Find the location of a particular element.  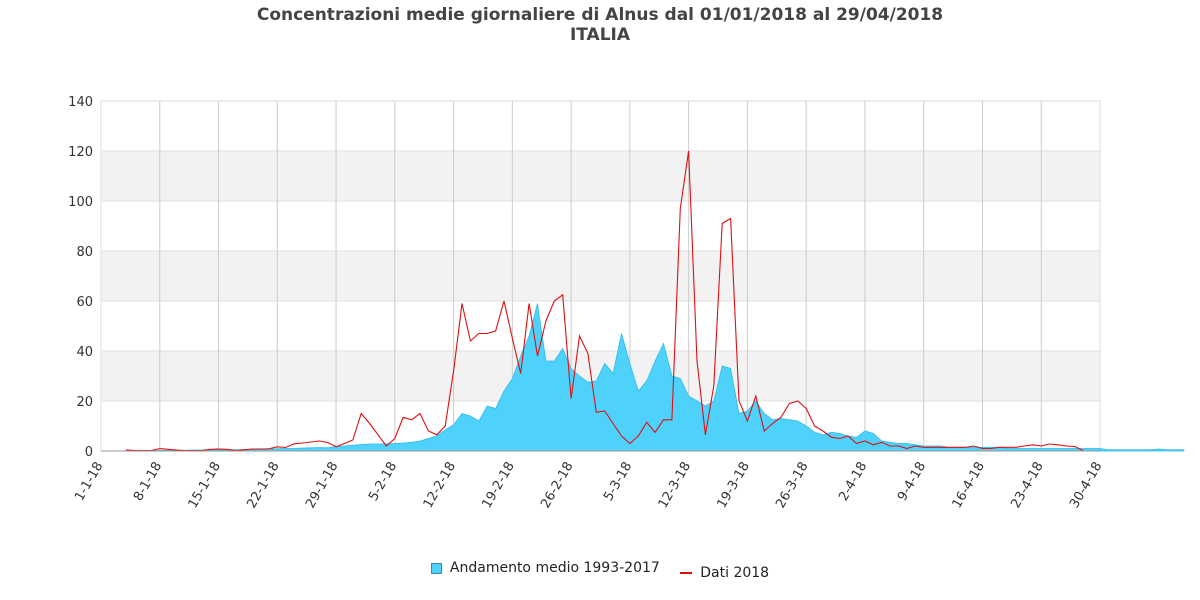

y-tick-label: 100 is located at coordinates (80, 202).